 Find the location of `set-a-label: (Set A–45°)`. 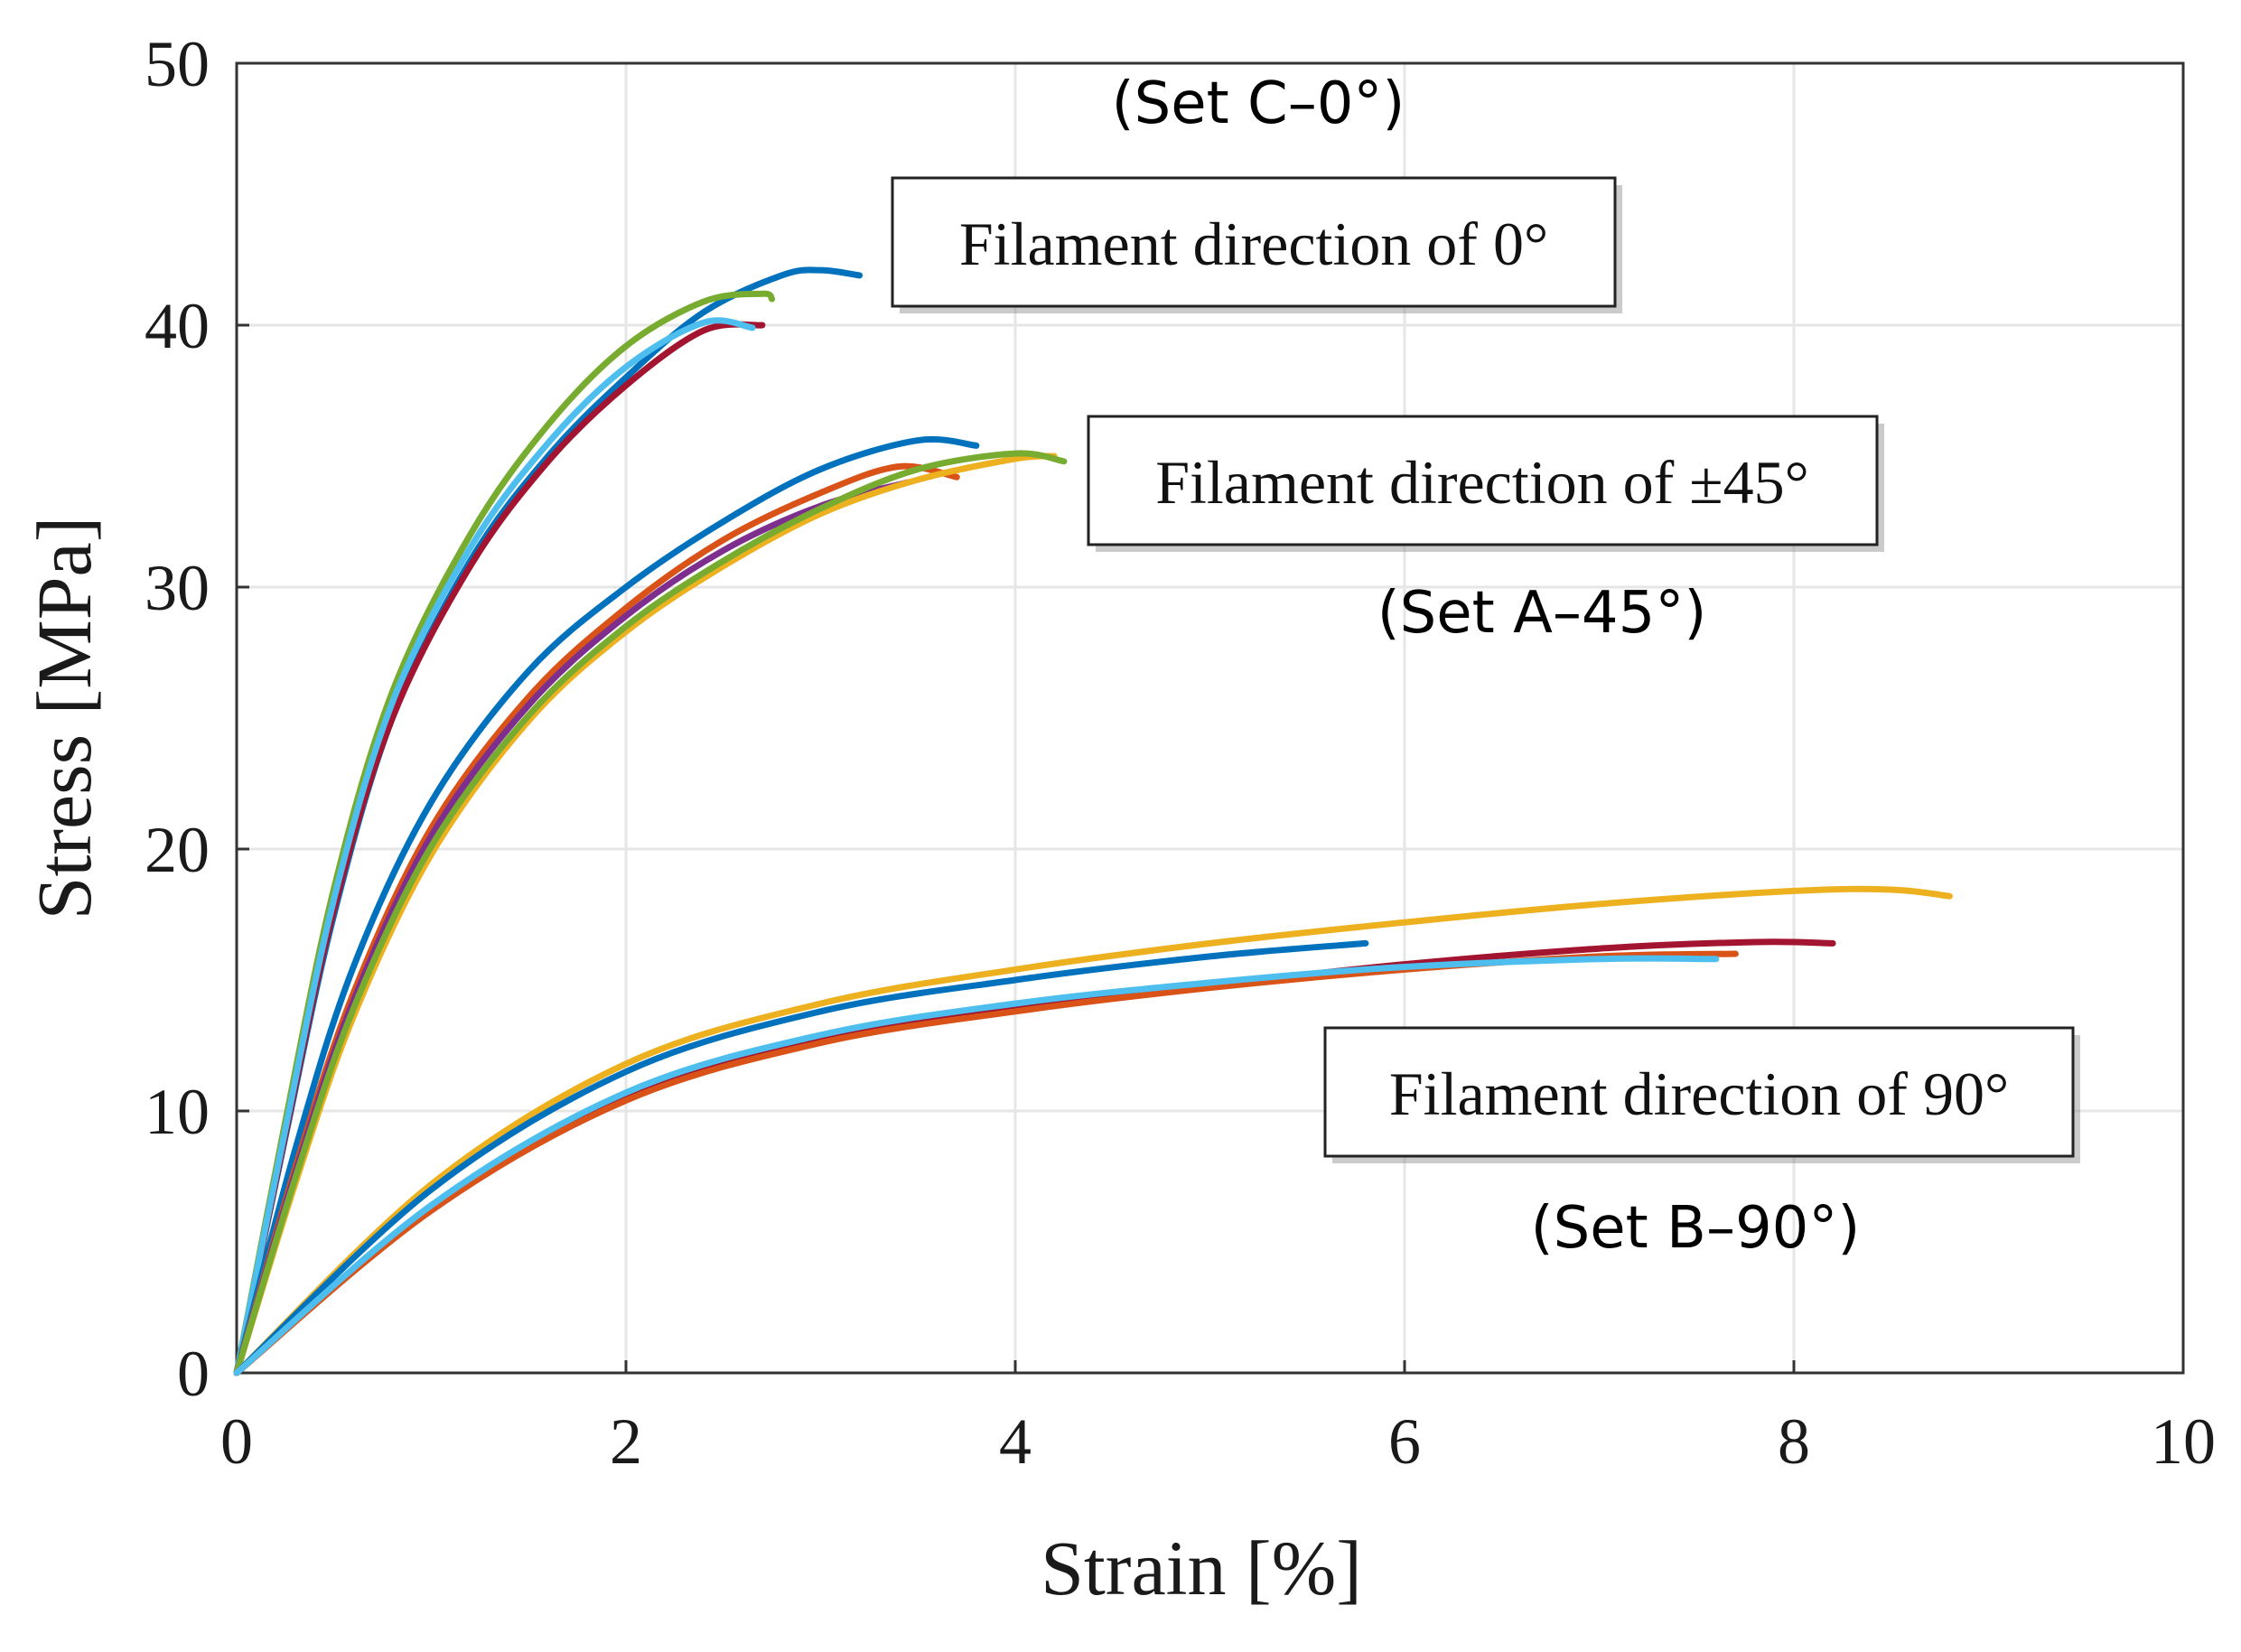

set-a-label: (Set A–45°) is located at coordinates (1542, 613).